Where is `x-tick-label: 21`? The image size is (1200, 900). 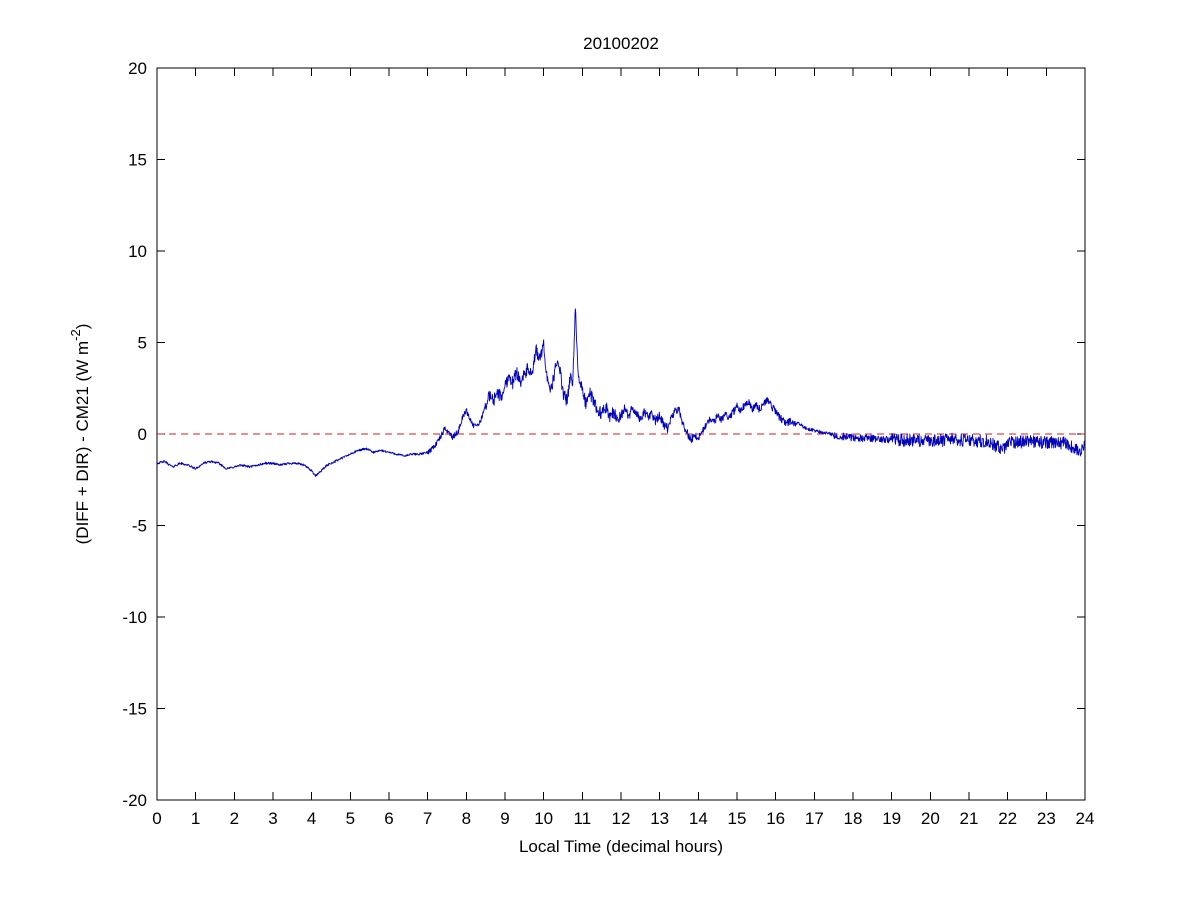
x-tick-label: 21 is located at coordinates (969, 818).